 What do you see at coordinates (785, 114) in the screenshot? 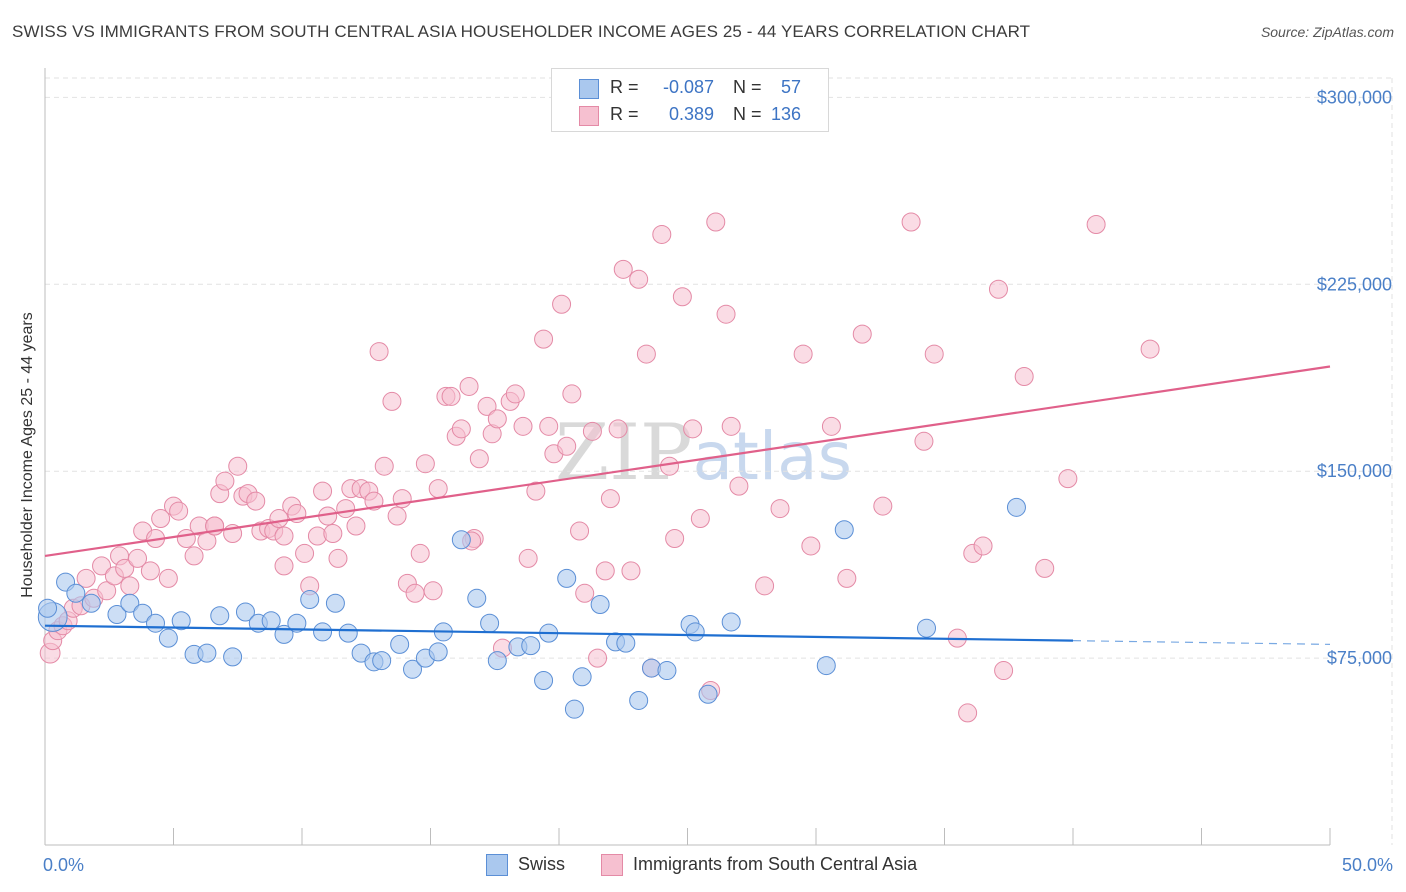
I see `immigrants-n-value: 136` at bounding box center [785, 114].